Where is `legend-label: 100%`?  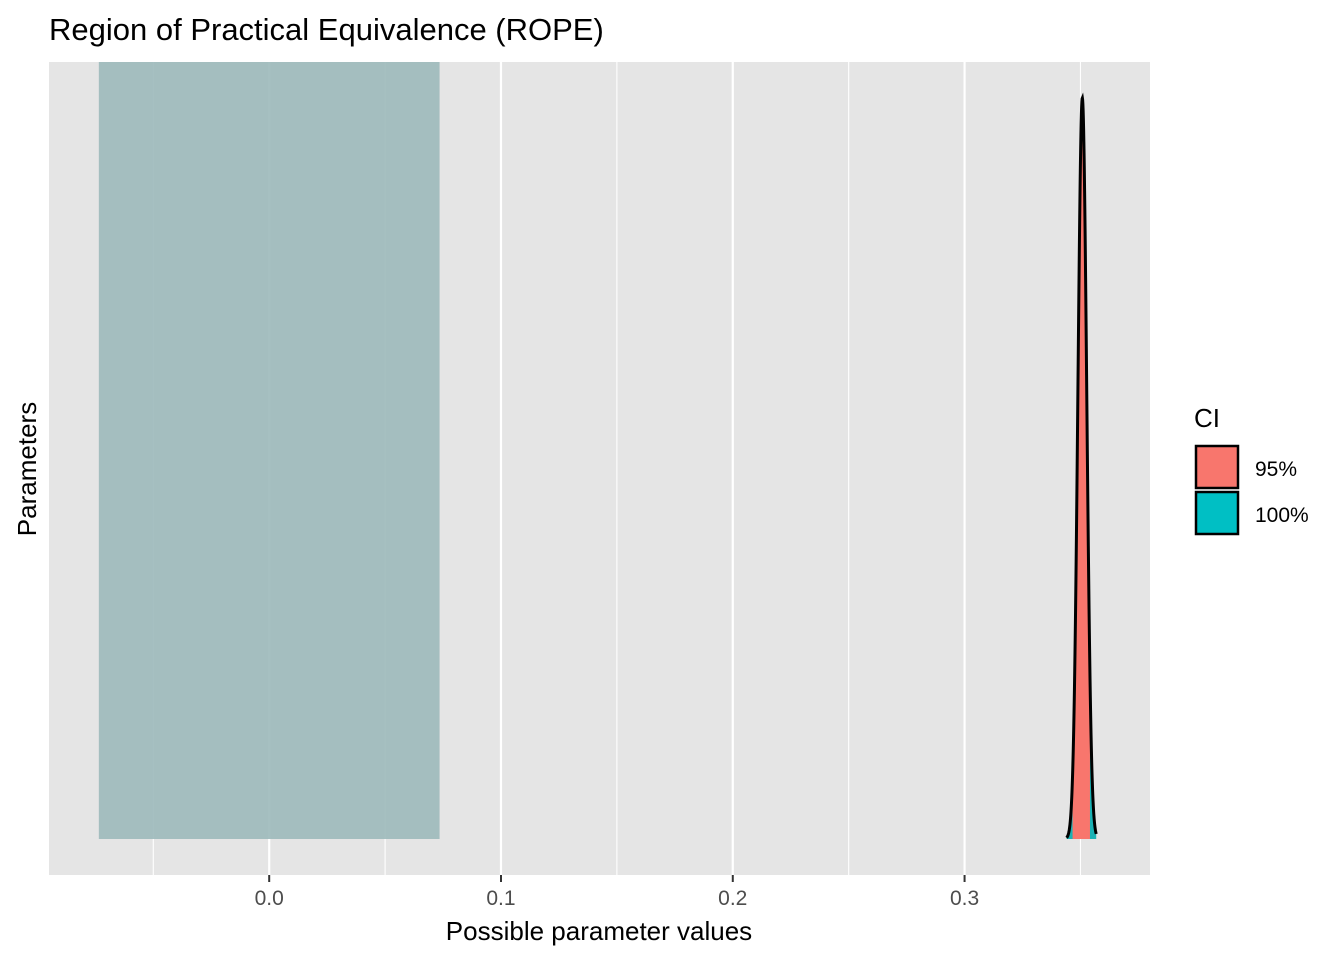 legend-label: 100% is located at coordinates (1282, 515).